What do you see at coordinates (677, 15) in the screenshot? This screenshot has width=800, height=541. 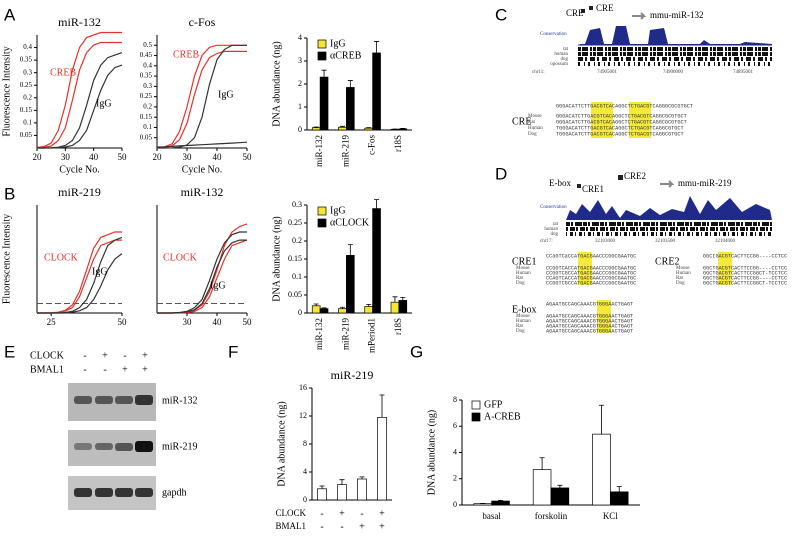 I see `gene-label: mmu-miR-132` at bounding box center [677, 15].